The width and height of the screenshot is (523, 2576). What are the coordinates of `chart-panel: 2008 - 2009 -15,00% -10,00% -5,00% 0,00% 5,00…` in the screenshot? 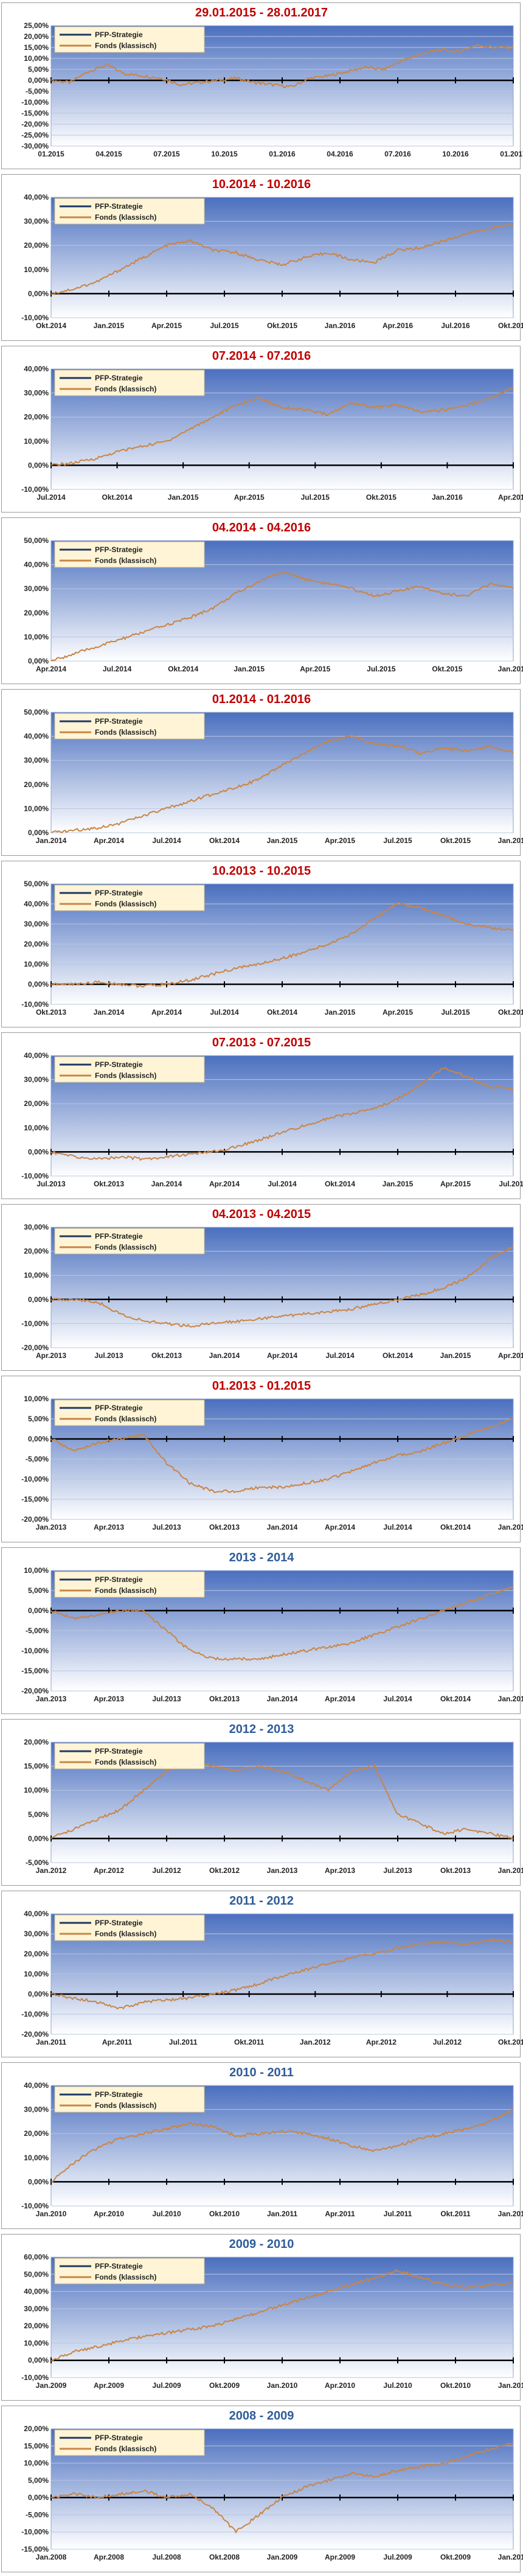 It's located at (261, 2489).